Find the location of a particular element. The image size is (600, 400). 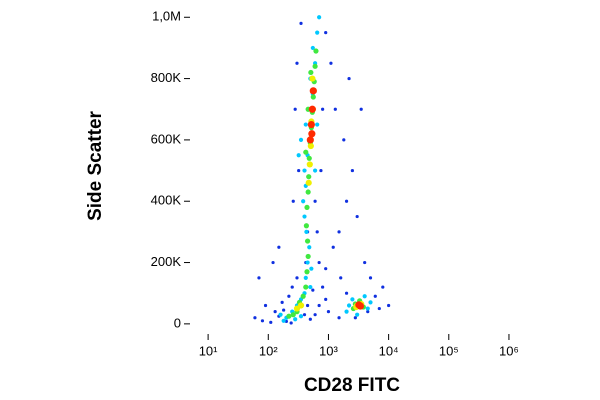

y-tick-label: 200K is located at coordinates (166, 261).